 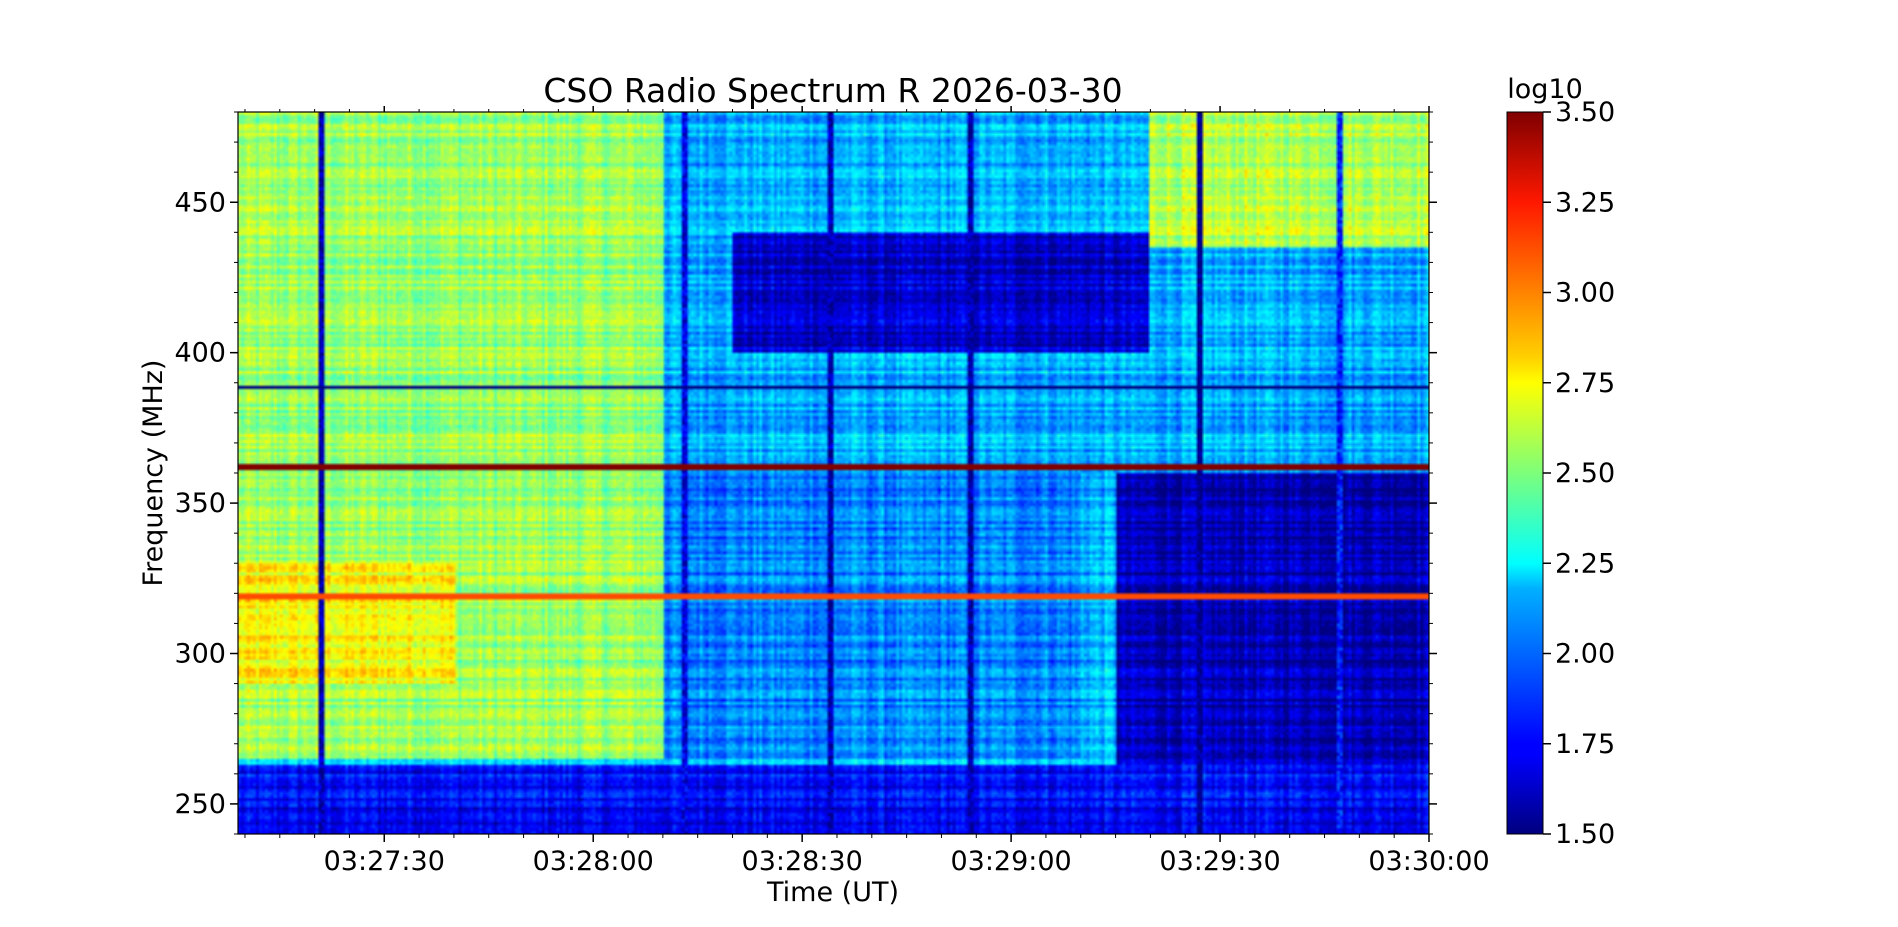 I want to click on colorbar-tick-label: 1.75, so click(x=1585, y=744).